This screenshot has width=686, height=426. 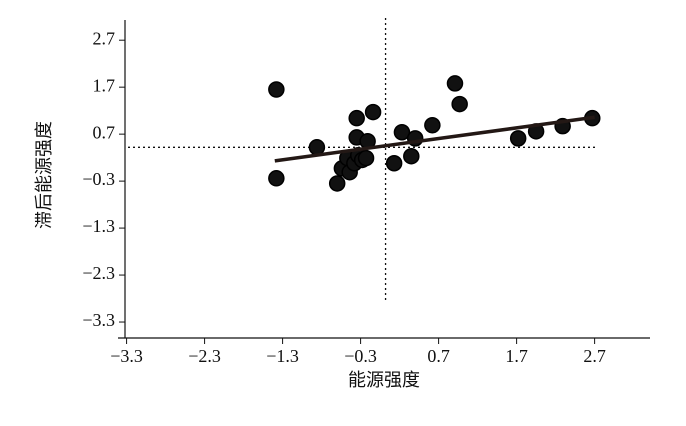 What do you see at coordinates (98, 179) in the screenshot?
I see `y-tick-label: −0.3` at bounding box center [98, 179].